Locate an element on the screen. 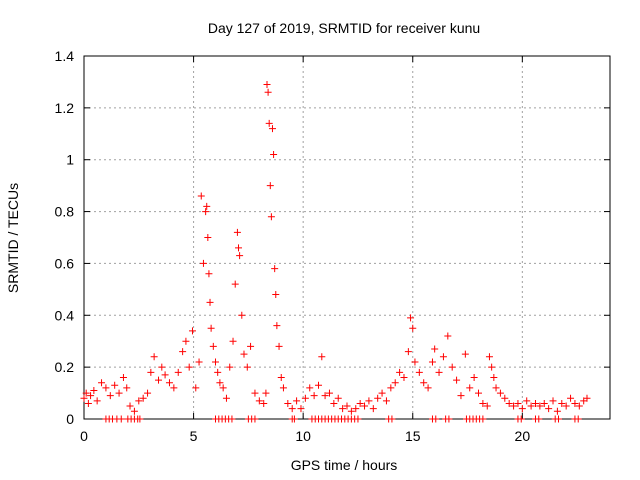 The width and height of the screenshot is (640, 480). y-tick-label: 1.2 is located at coordinates (65, 108).